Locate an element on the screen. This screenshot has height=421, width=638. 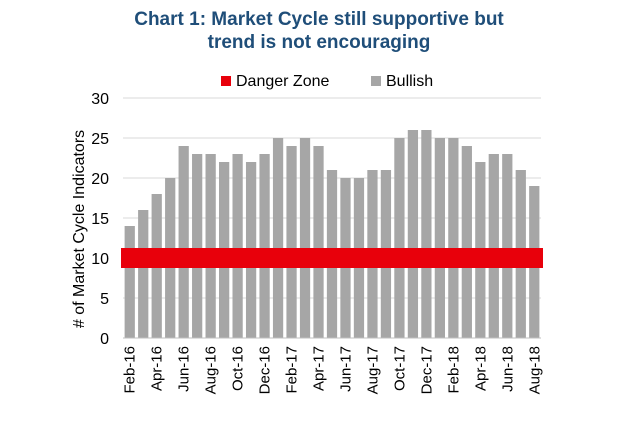
x-tick-label: Aug-16 is located at coordinates (211, 370).